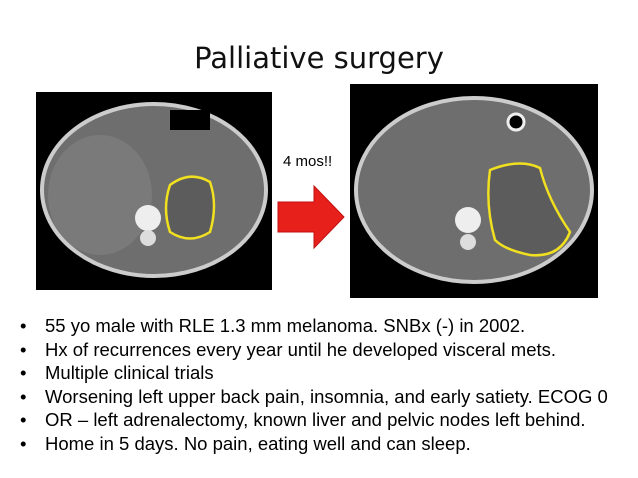  Describe the element at coordinates (311, 217) in the screenshot. I see `arrow` at that location.